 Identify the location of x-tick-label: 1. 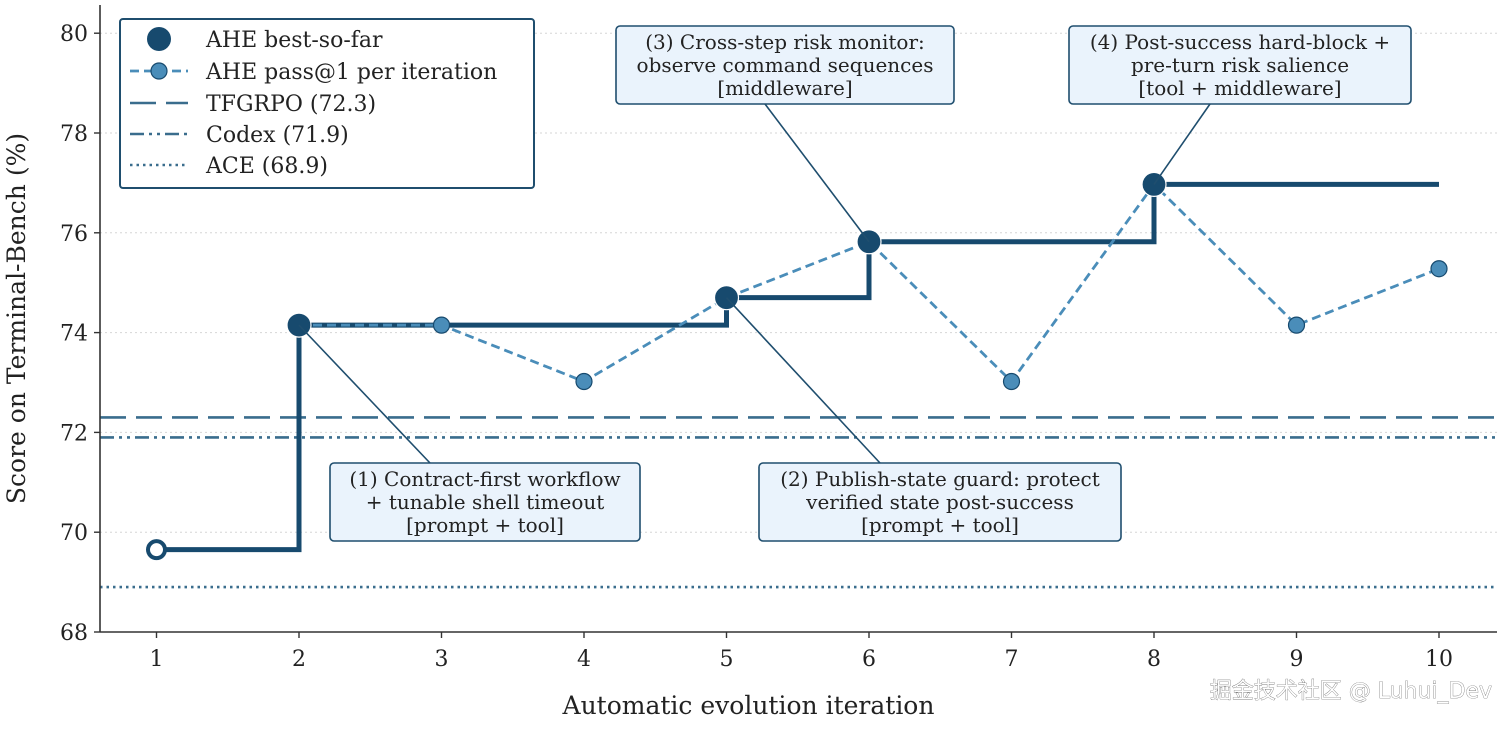
(157, 659).